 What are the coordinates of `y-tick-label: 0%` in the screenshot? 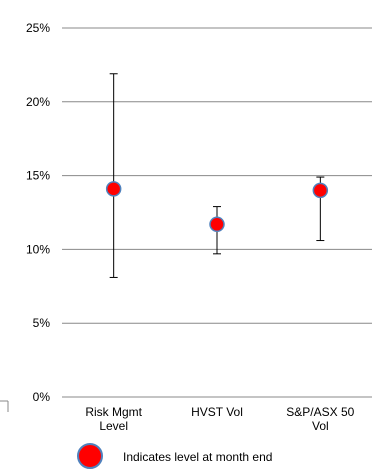 It's located at (42, 397).